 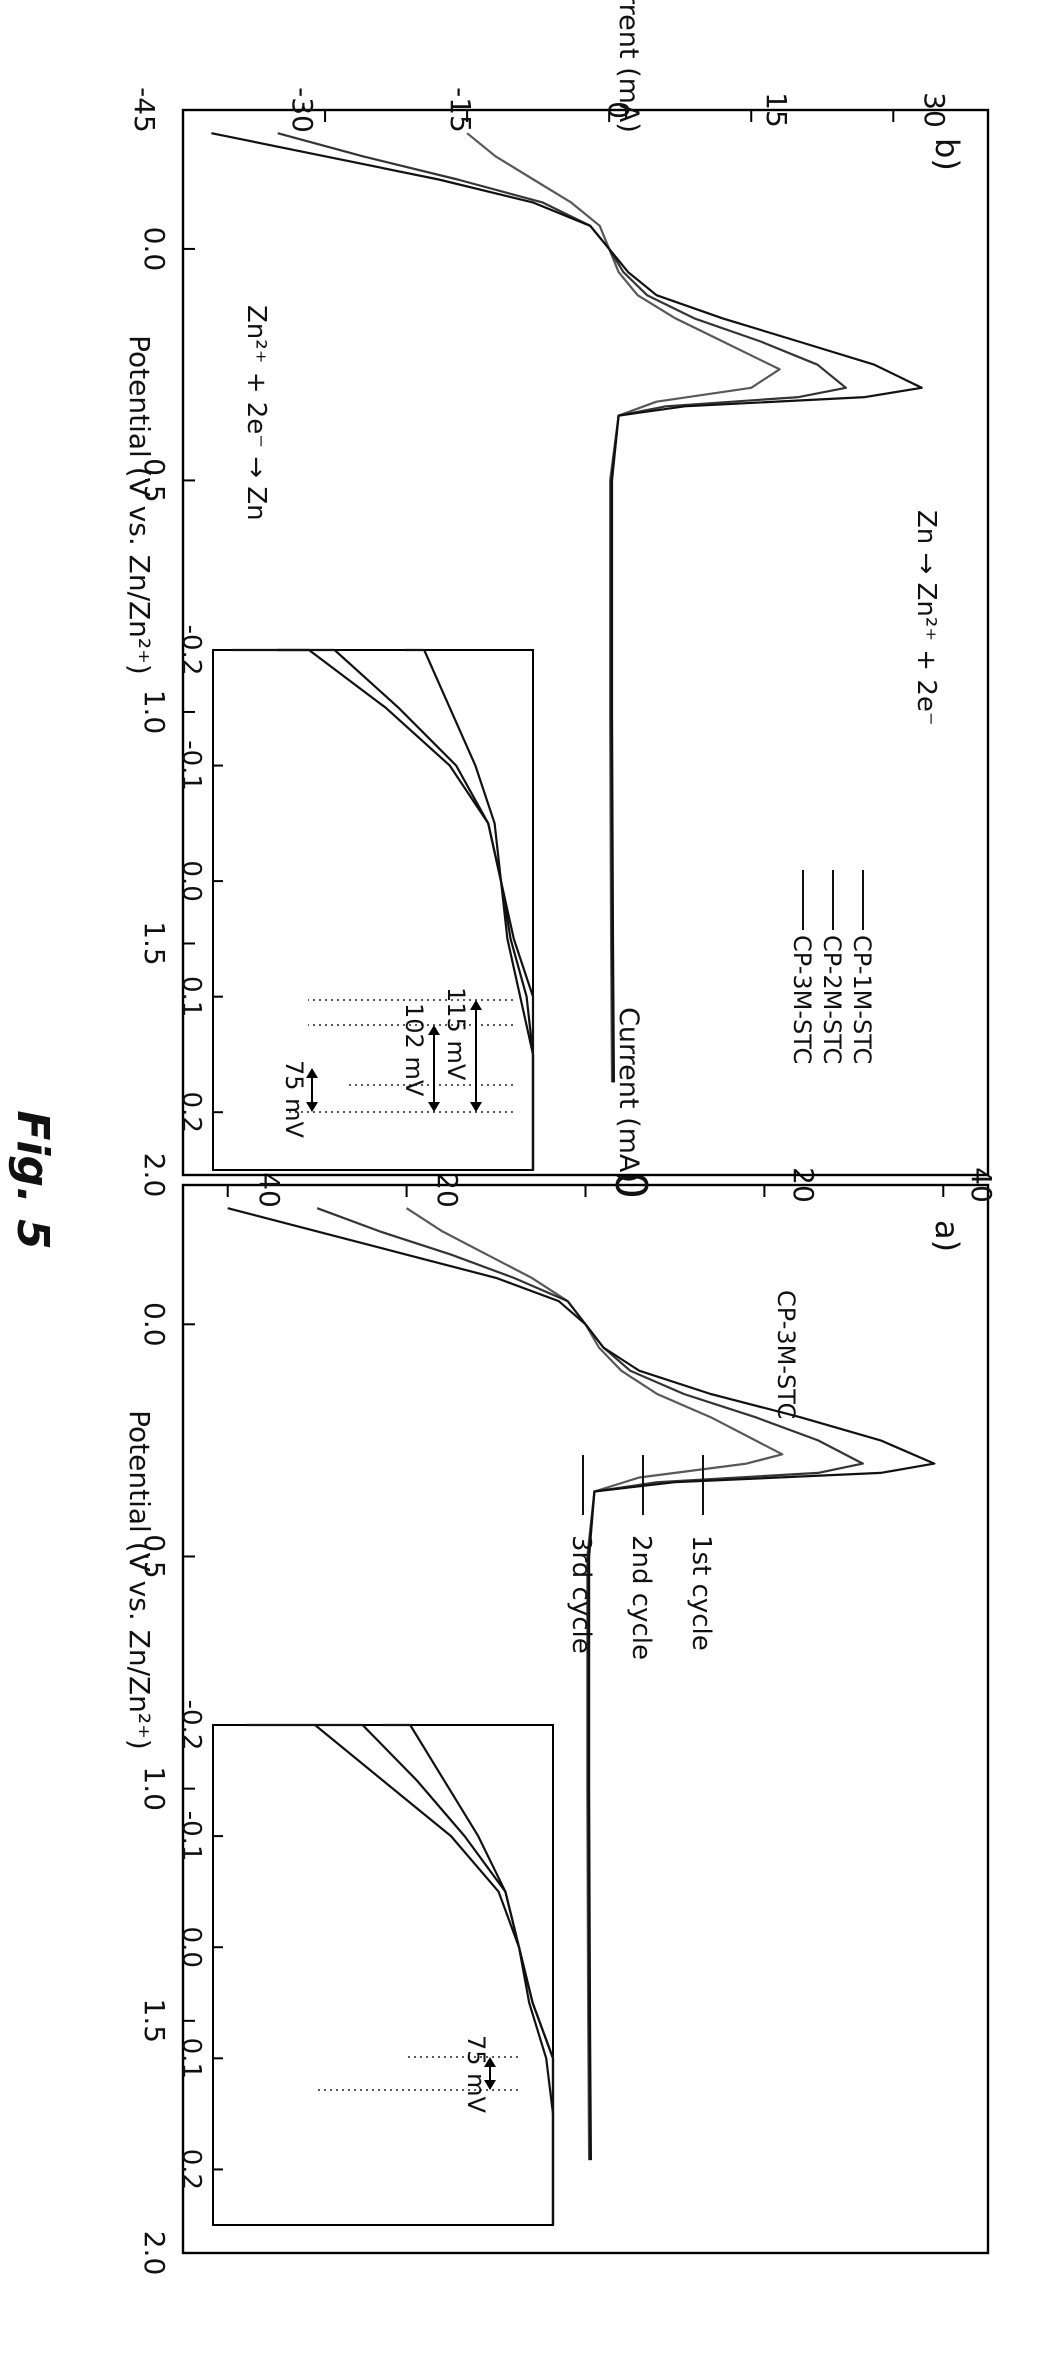 What do you see at coordinates (312, 1107) in the screenshot?
I see `arrowhead-75-right` at bounding box center [312, 1107].